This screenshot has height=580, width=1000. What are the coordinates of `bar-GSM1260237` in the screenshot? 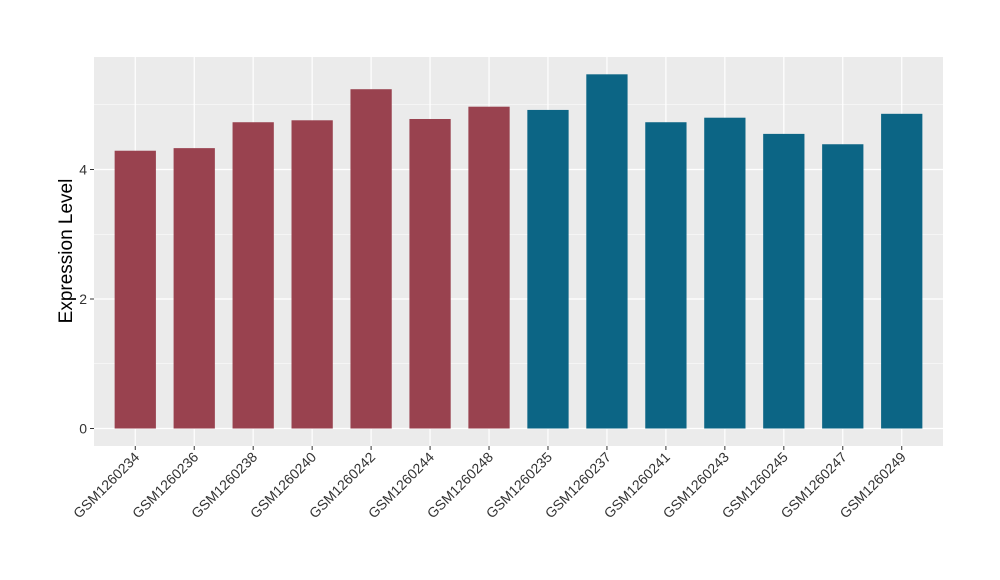 It's located at (607, 251).